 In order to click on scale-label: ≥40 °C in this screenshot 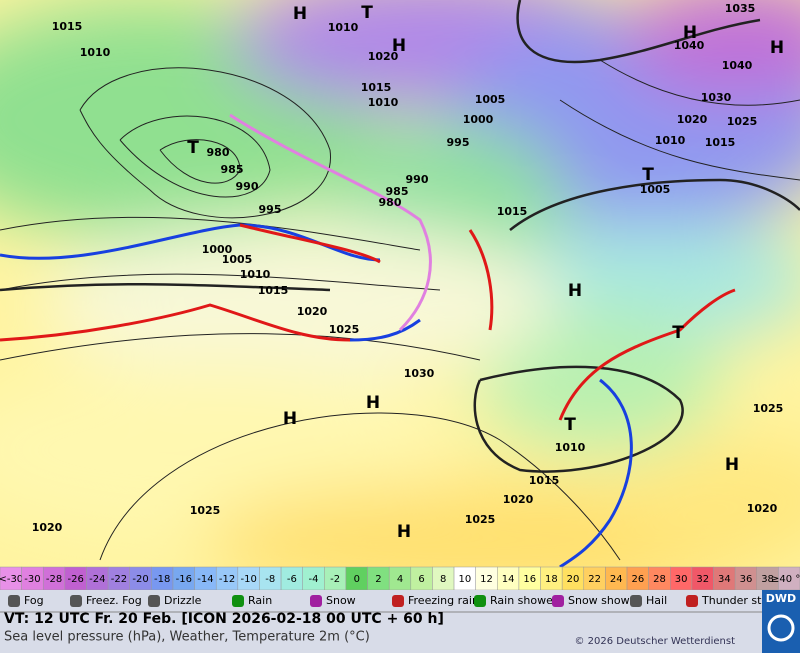, I will do `click(785, 579)`.